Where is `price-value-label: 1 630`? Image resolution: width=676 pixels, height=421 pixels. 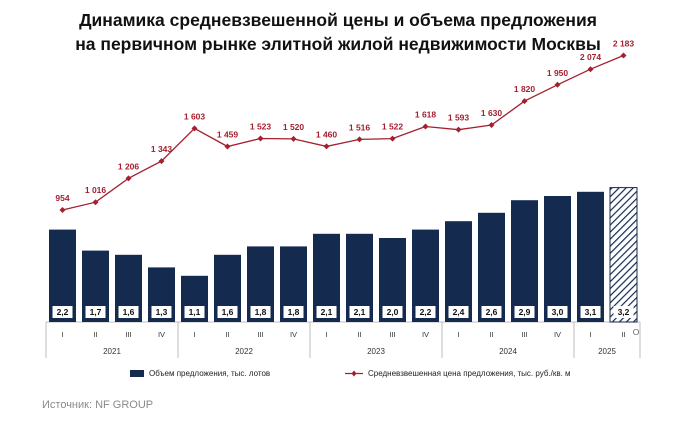
price-value-label: 1 630 is located at coordinates (492, 113).